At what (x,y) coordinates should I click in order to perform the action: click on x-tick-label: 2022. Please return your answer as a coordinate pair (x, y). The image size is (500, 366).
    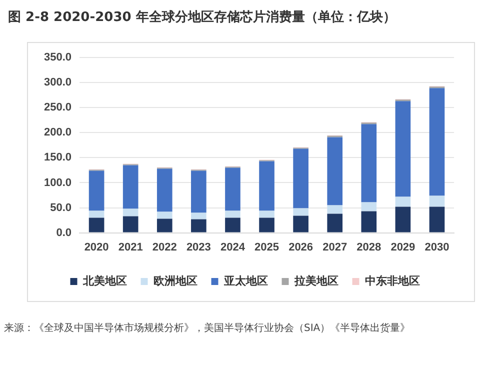
    Looking at the image, I should click on (164, 247).